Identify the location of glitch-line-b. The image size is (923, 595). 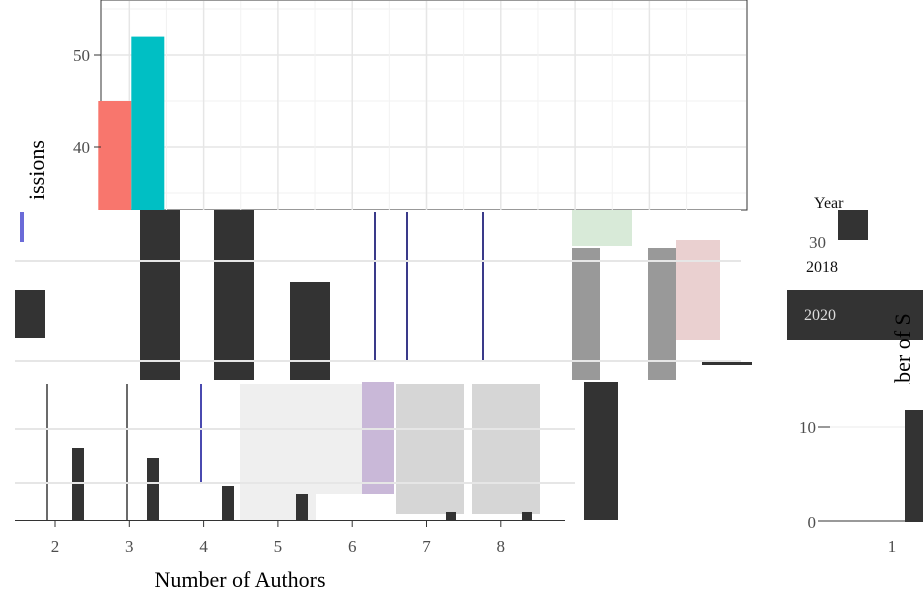
(407, 287).